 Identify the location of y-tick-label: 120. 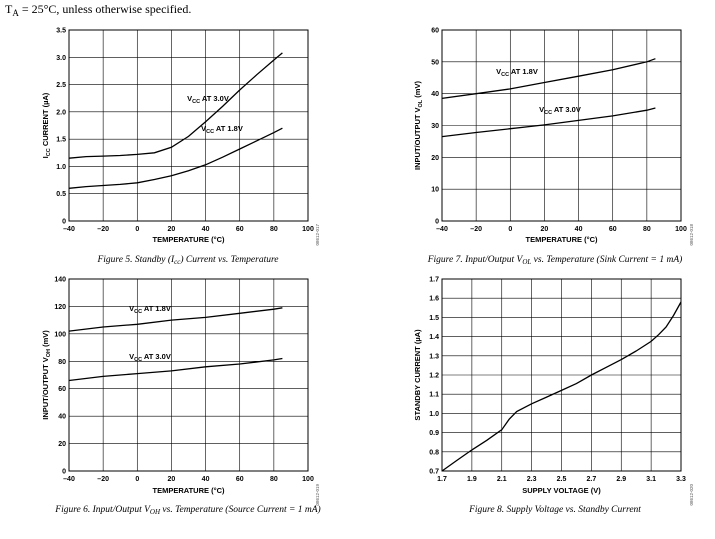
(60, 307).